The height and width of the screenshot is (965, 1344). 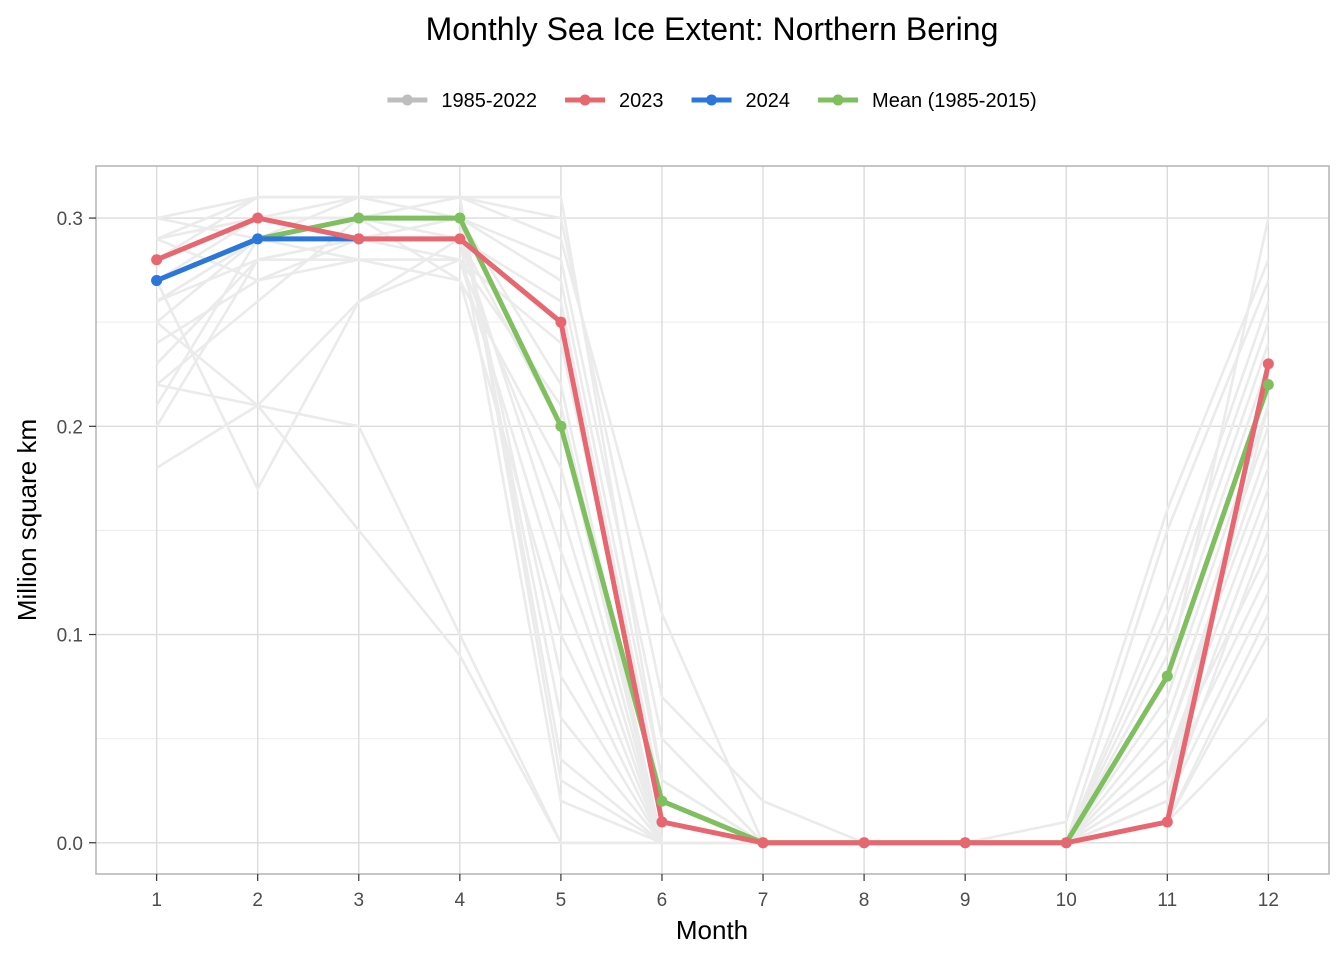 I want to click on x-tick-label: 8, so click(x=864, y=900).